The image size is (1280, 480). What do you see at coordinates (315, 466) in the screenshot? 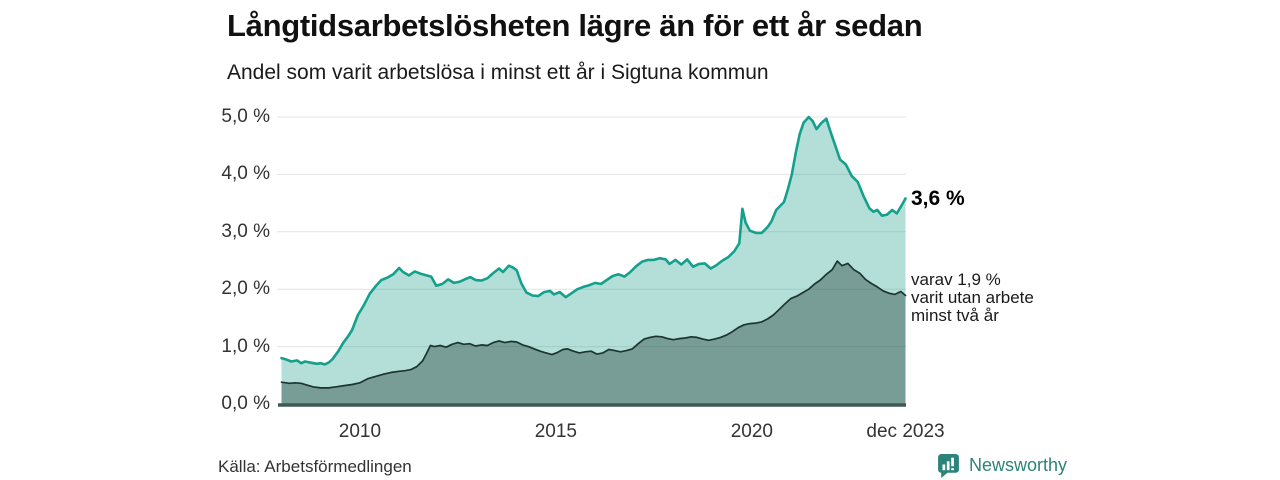
I see `source-credit: Källa: Arbetsförmedlingen` at bounding box center [315, 466].